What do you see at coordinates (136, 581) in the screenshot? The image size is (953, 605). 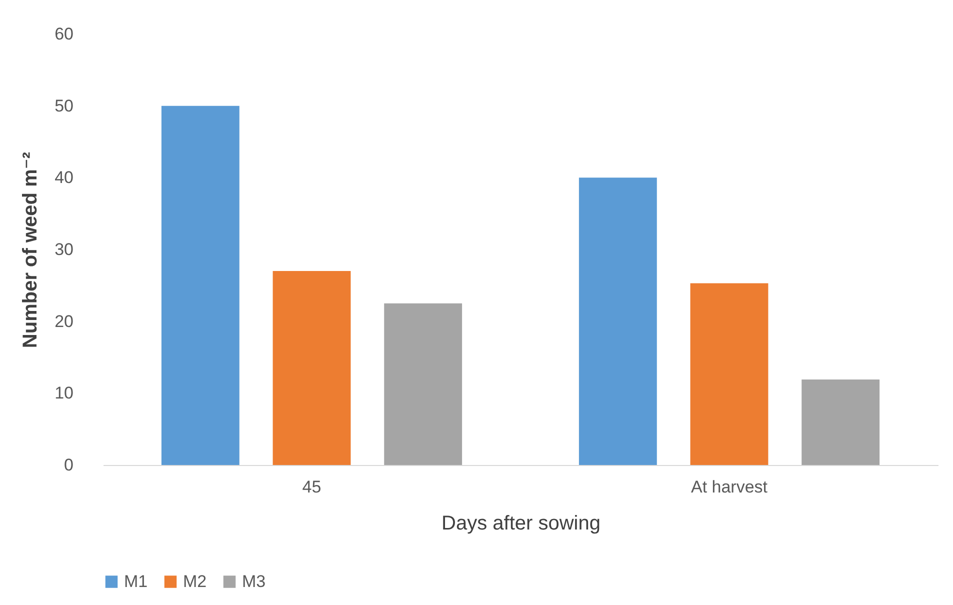 I see `legend-label: M1` at bounding box center [136, 581].